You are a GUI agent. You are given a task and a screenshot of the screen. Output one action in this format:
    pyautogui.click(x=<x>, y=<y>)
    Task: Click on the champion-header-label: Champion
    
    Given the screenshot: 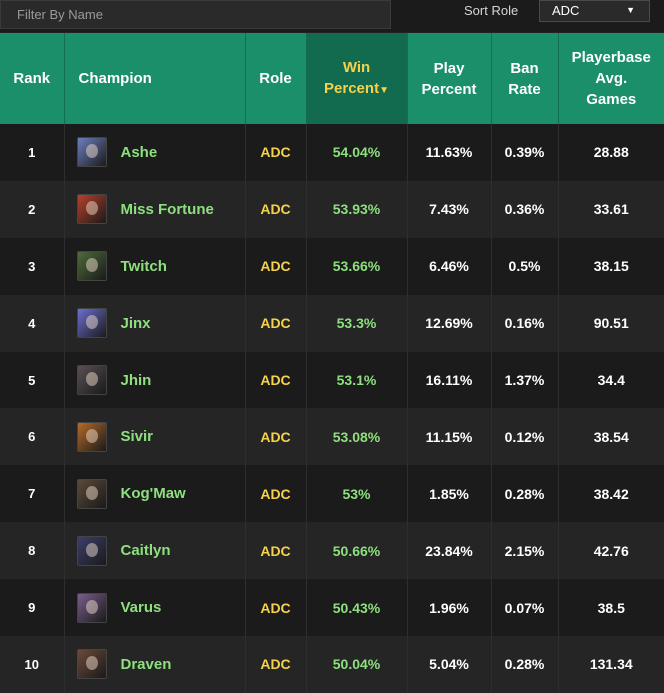 What is the action you would take?
    pyautogui.click(x=115, y=78)
    